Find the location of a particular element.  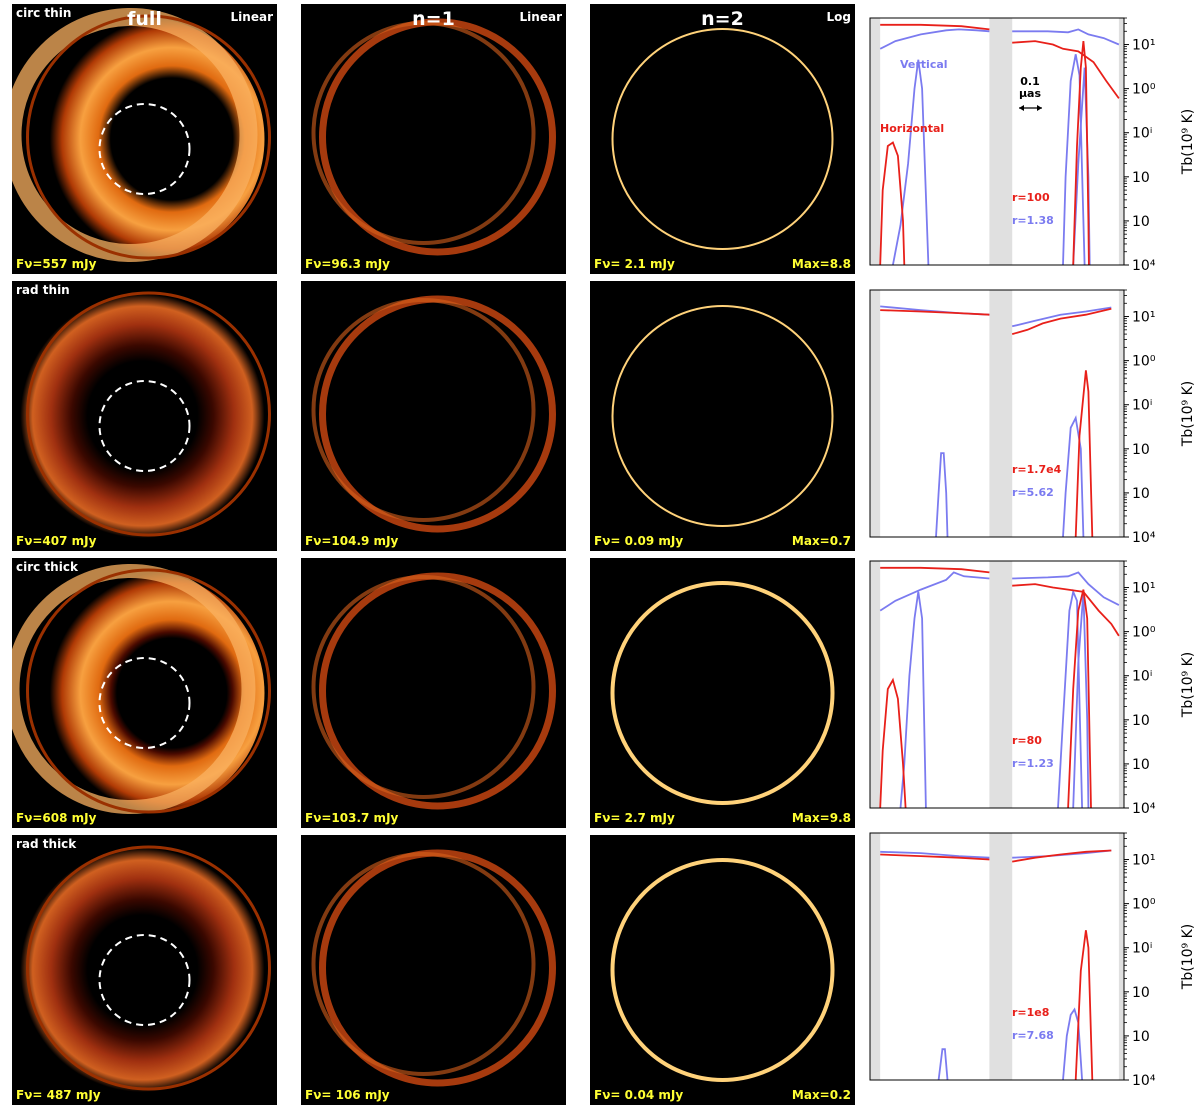

tb-plot-3: 10⁴ 10⁳ 10⁲ 10ⁱ 10⁰ 10¹ Tb(10⁹ K) r=80 r=1.23 is located at coordinates (1033, 689).